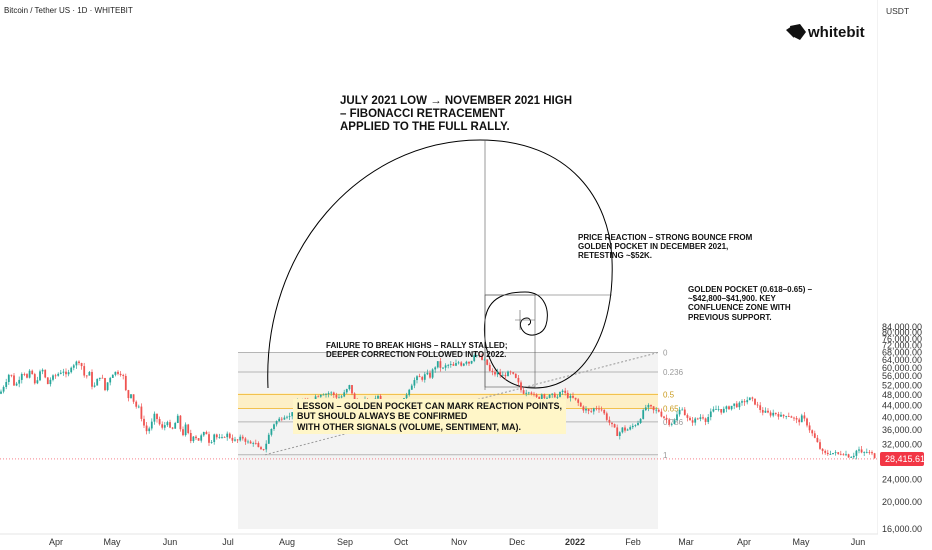  I want to click on annotation-line: DEEPER CORRECTION FOLLOWED INTO 2022., so click(416, 355).